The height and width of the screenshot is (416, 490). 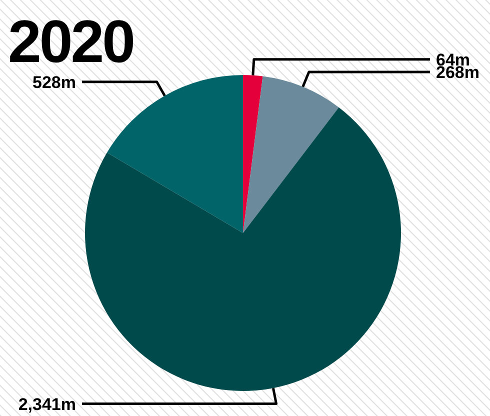 What do you see at coordinates (47, 404) in the screenshot?
I see `data-label: 2,341m` at bounding box center [47, 404].